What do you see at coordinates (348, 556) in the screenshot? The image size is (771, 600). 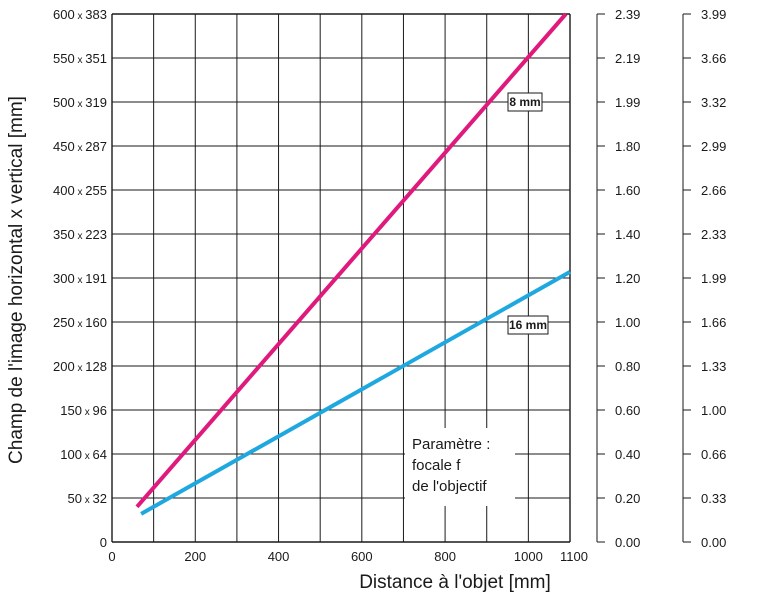 I see `x-axis-ticks: 0 200 400 600 800 1000 1100` at bounding box center [348, 556].